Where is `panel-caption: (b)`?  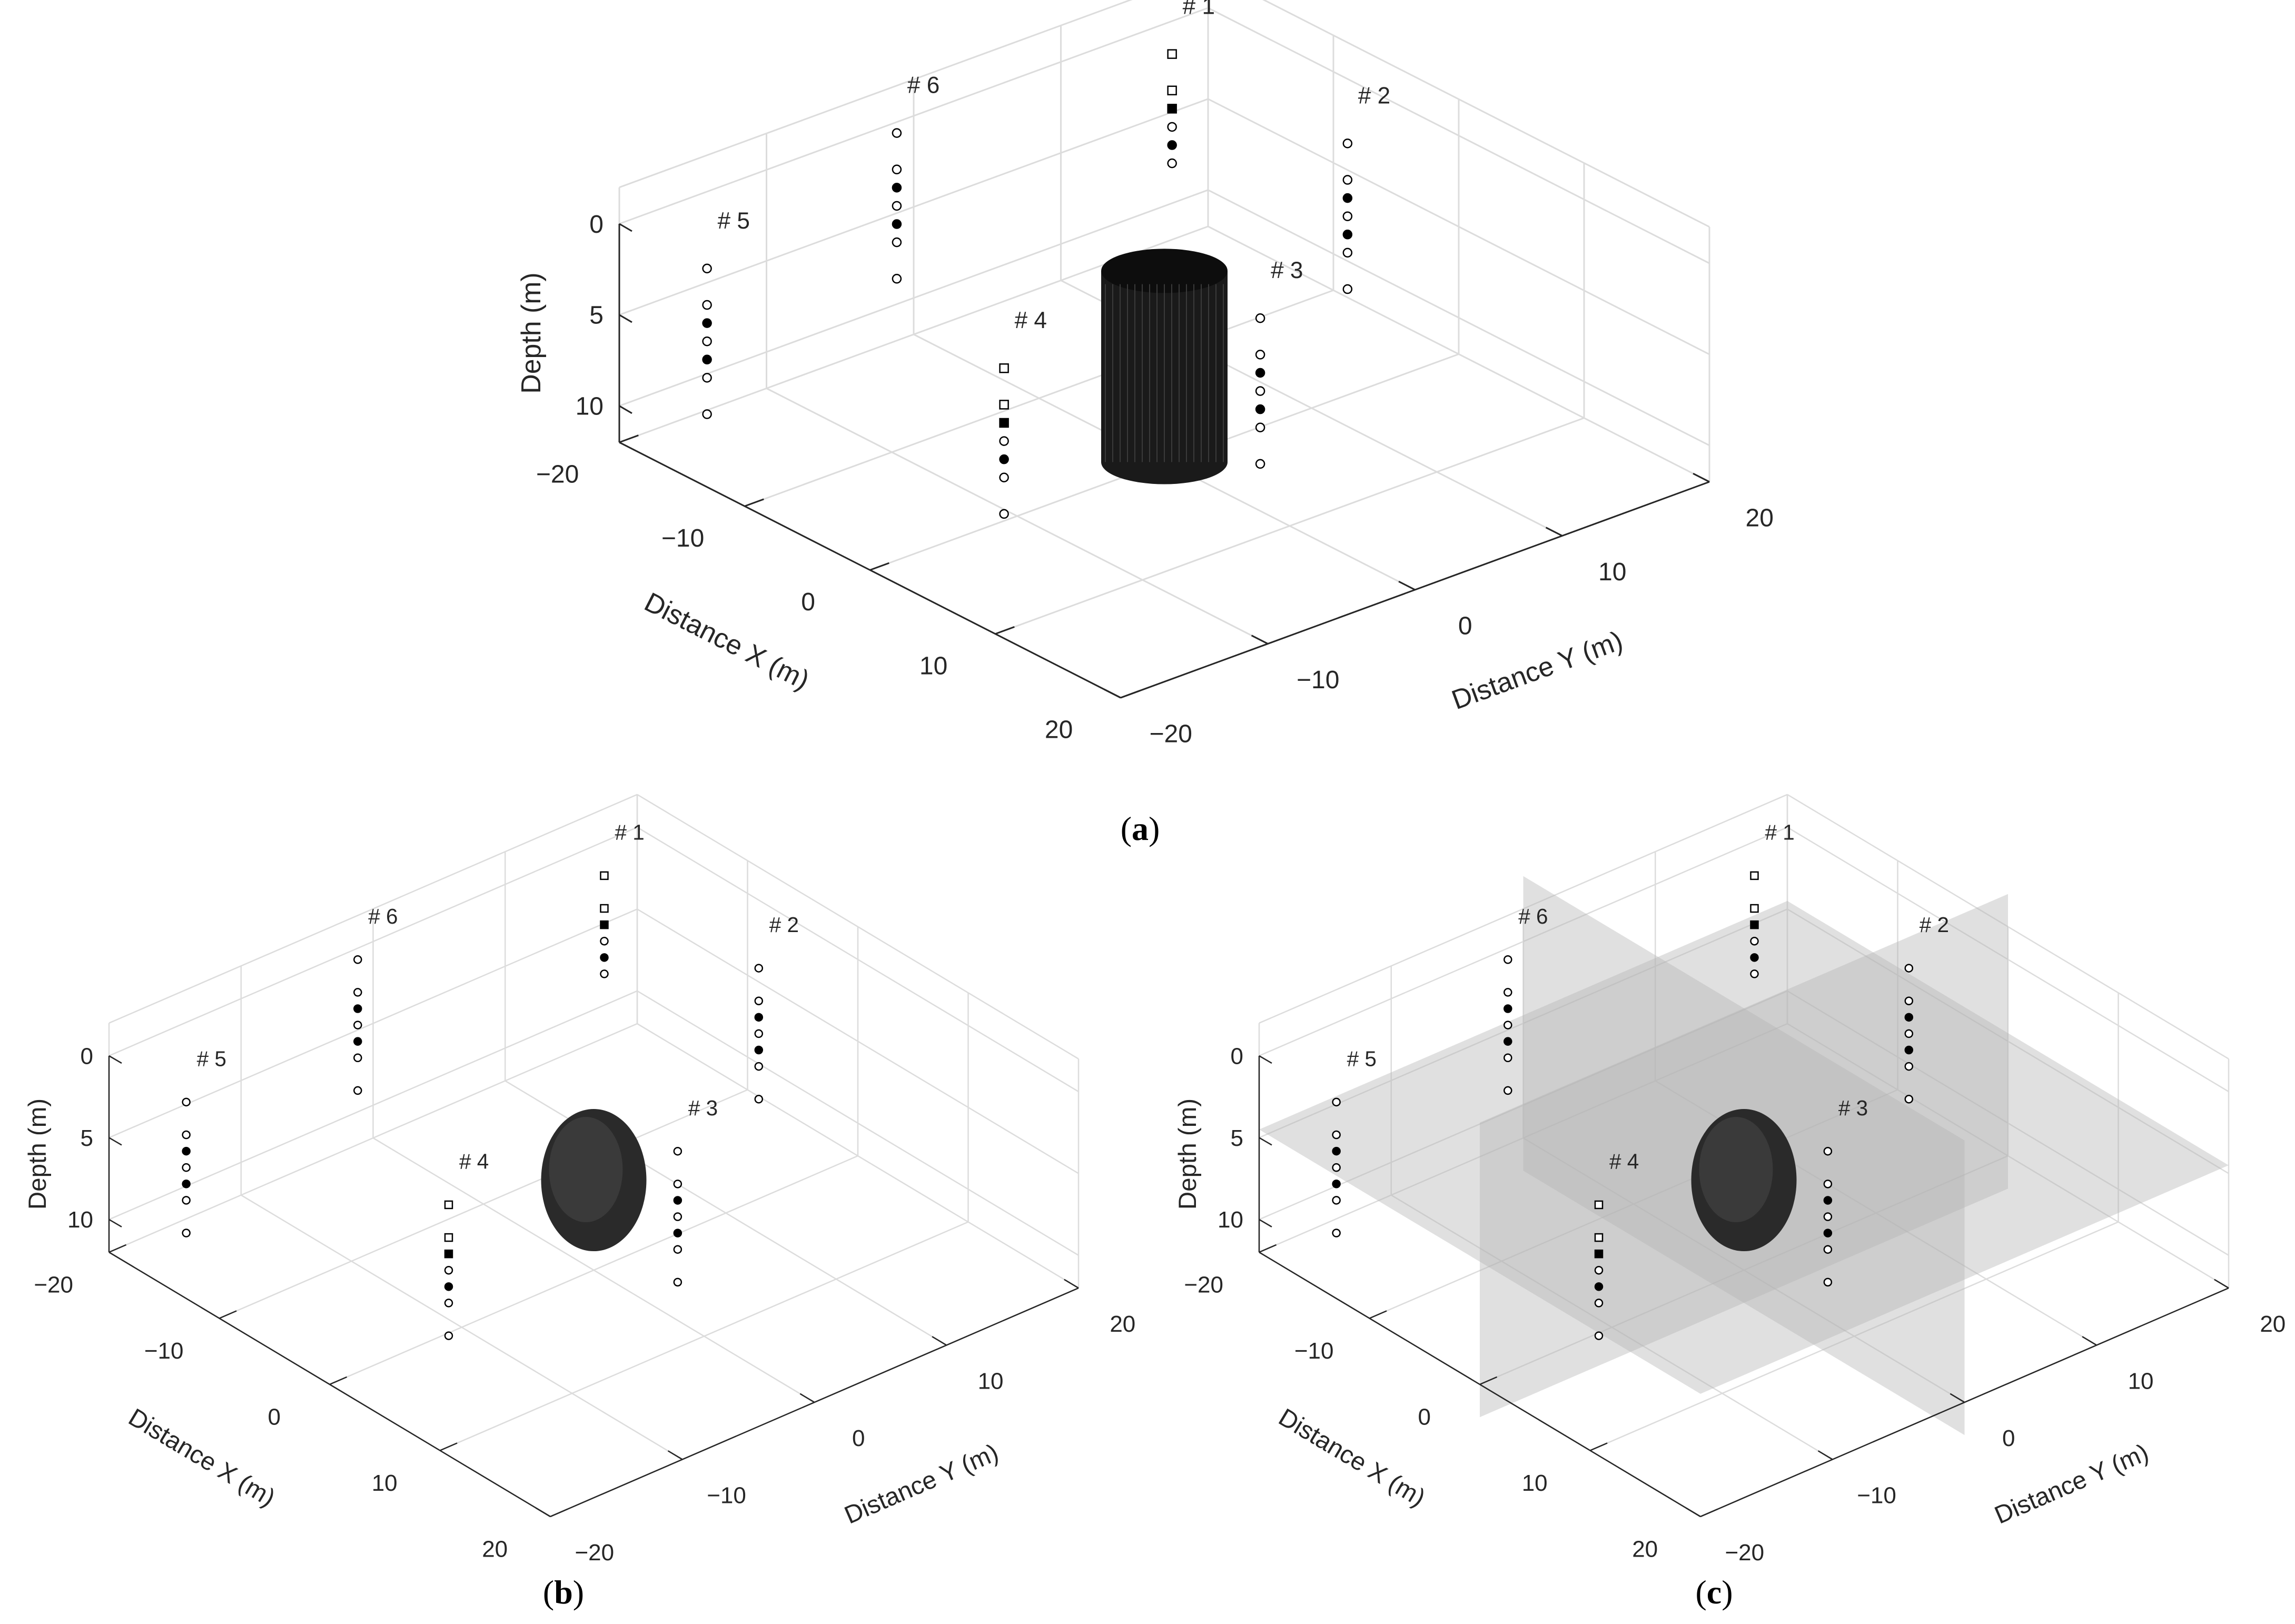 panel-caption: (b) is located at coordinates (563, 1592).